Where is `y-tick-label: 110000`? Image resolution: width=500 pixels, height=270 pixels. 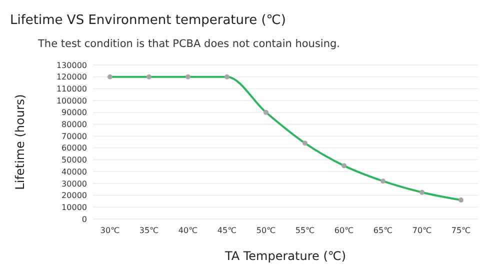 y-tick-label: 110000 is located at coordinates (71, 89).